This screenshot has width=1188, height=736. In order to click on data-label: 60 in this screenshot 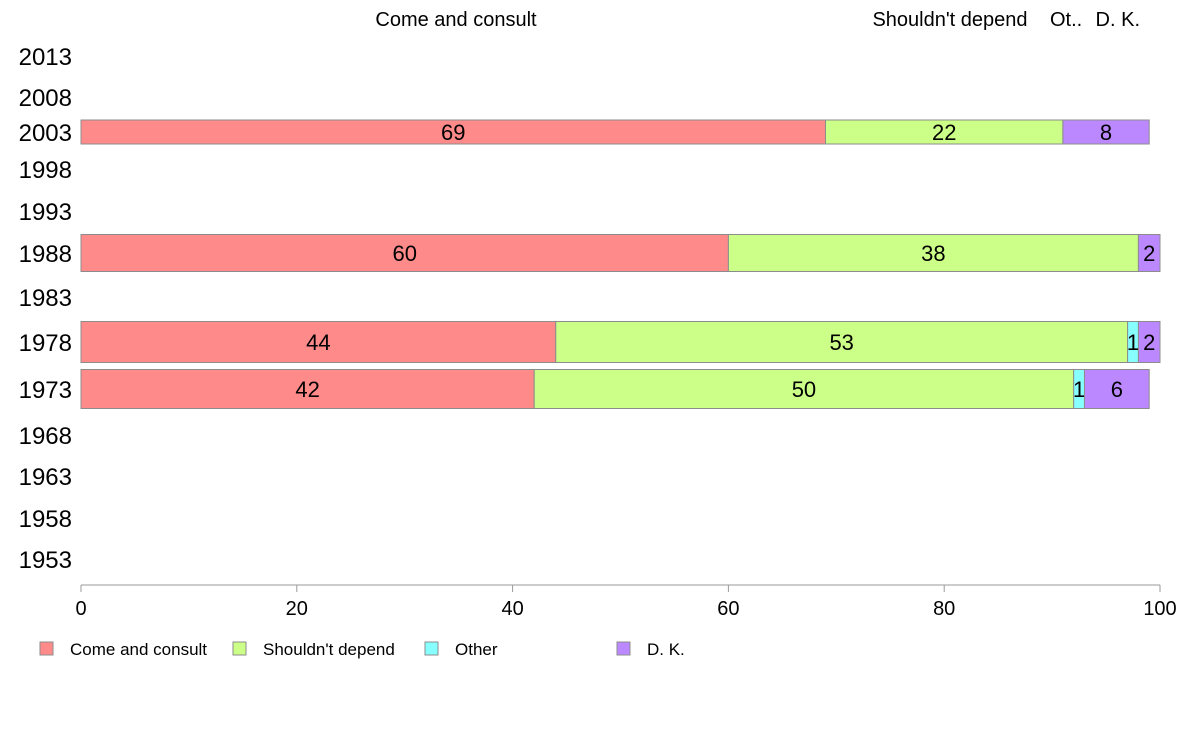, I will do `click(404, 253)`.